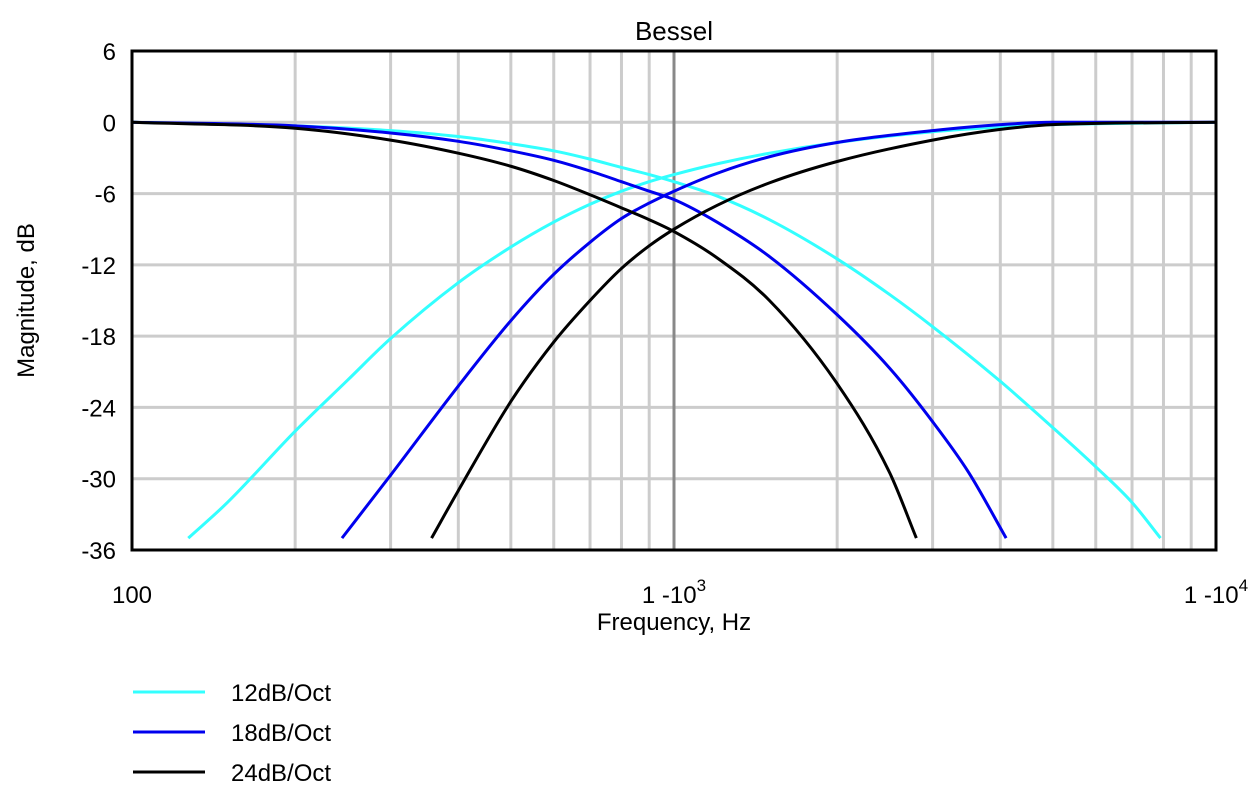 Image resolution: width=1256 pixels, height=787 pixels. Describe the element at coordinates (281, 733) in the screenshot. I see `legend-label: 18dB/Oct` at that location.